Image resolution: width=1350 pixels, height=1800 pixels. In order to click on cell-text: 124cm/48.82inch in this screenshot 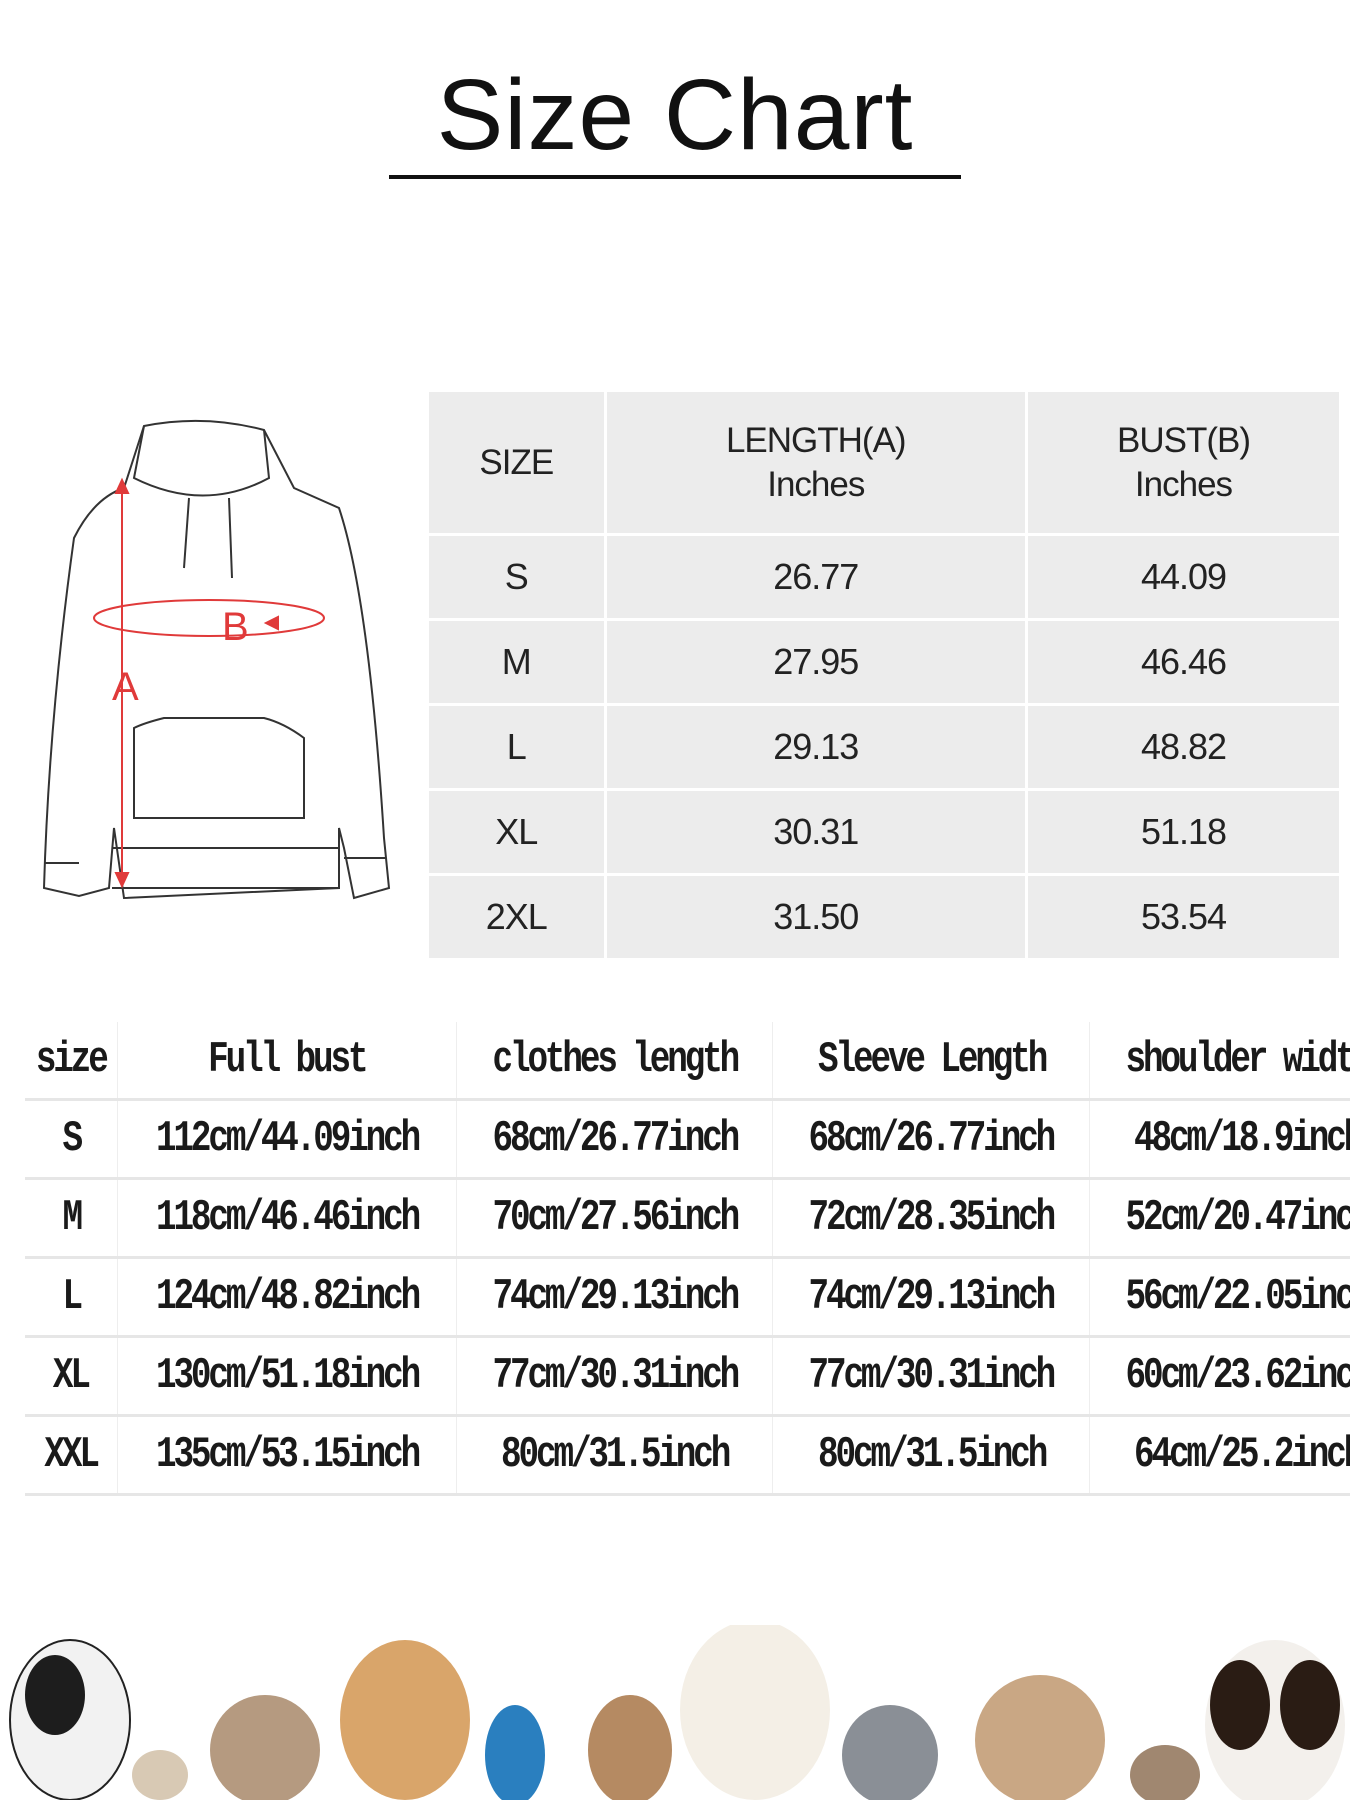, I will do `click(288, 1297)`.